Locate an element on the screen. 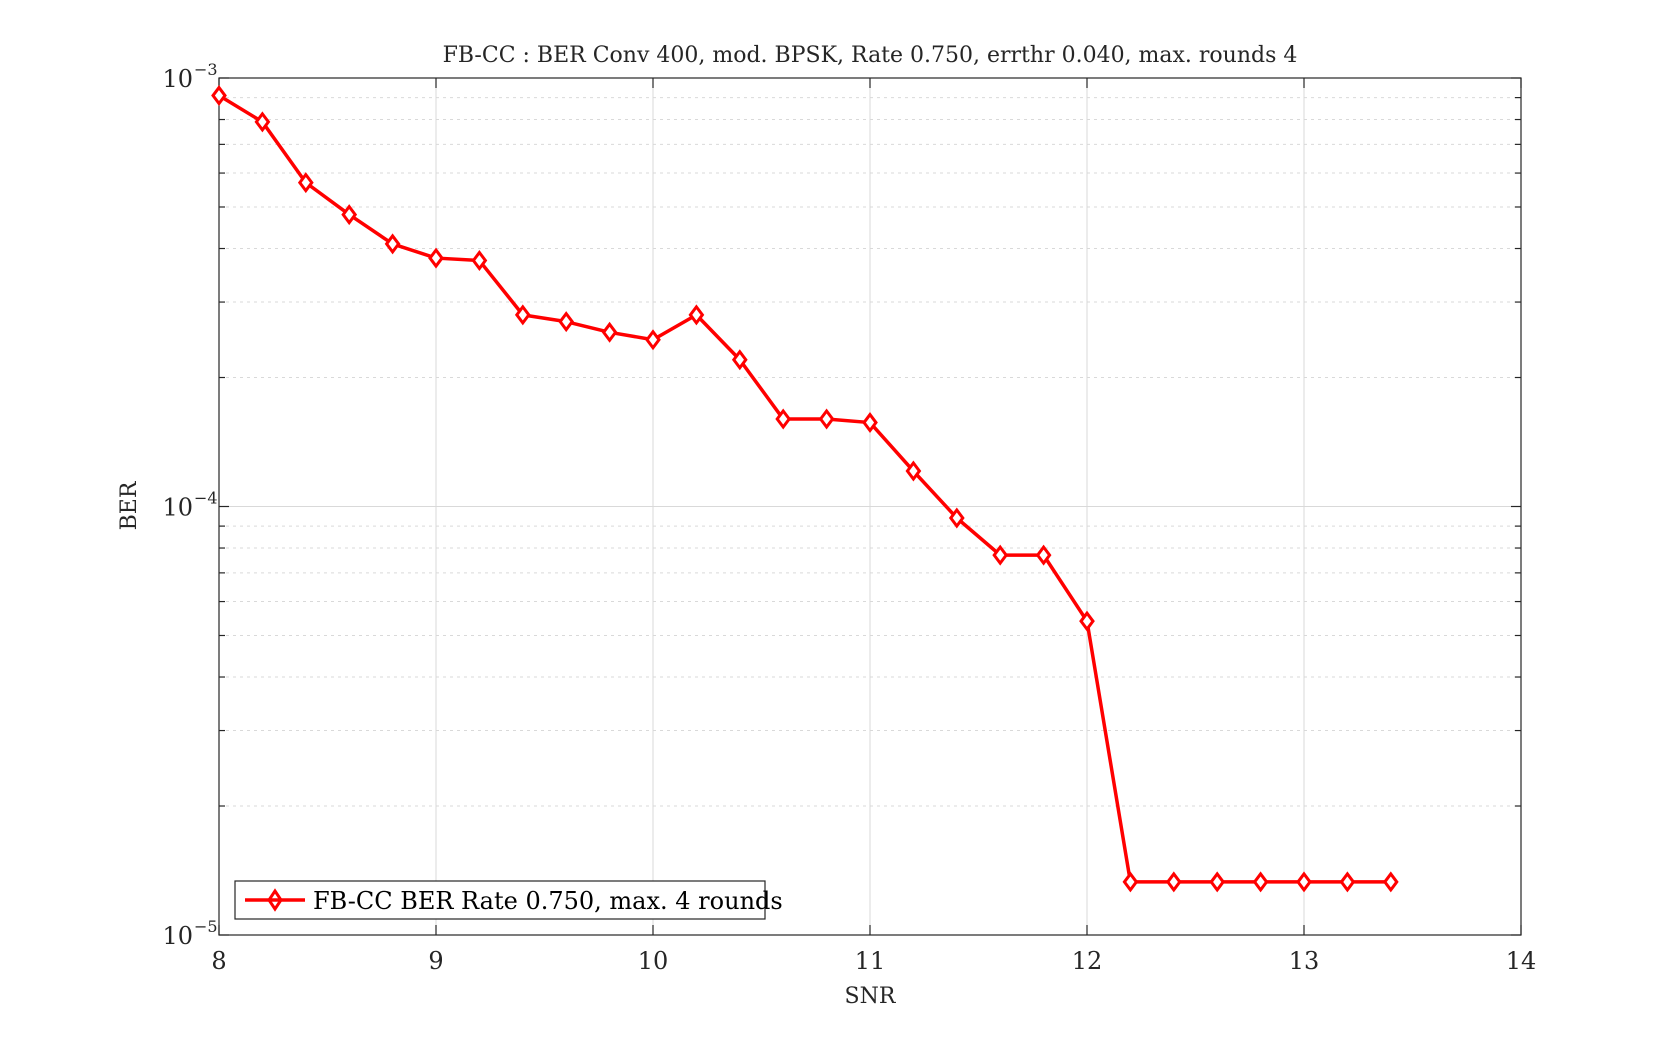 The image size is (1667, 1042). x-tick-label: 8 is located at coordinates (218, 961).